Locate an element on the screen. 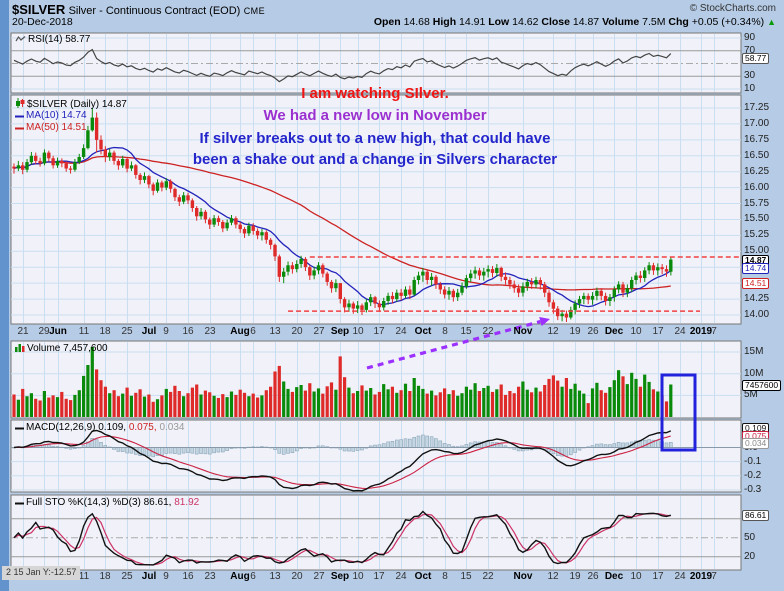 This screenshot has height=591, width=784. ma50-line-icon is located at coordinates (19, 128).